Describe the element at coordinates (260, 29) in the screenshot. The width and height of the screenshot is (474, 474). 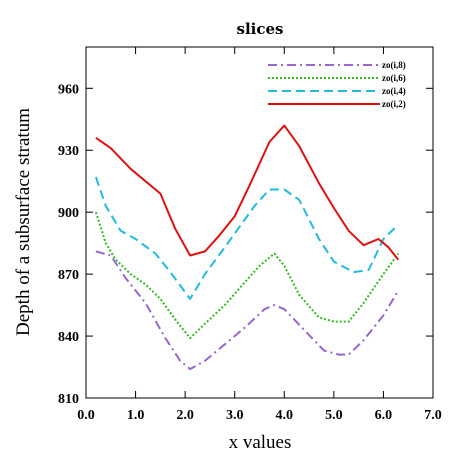
I see `chart-title: slices` at that location.